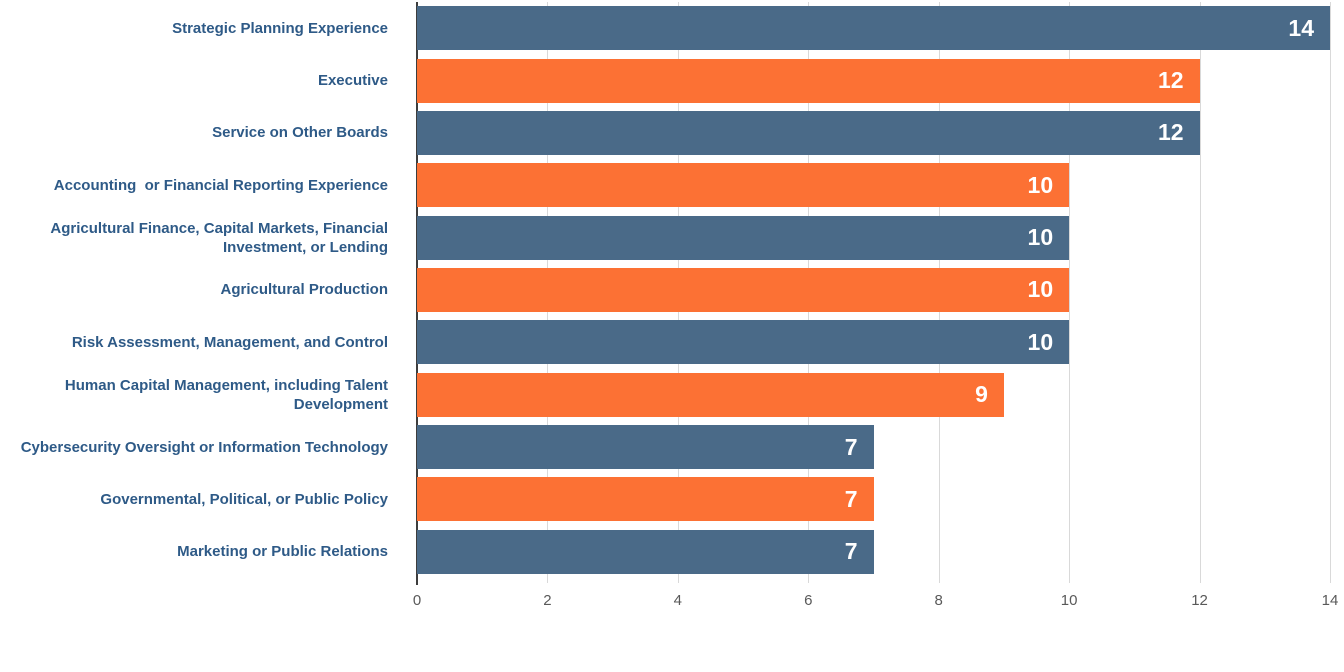  I want to click on bar-row: Executive 12, so click(665, 80).